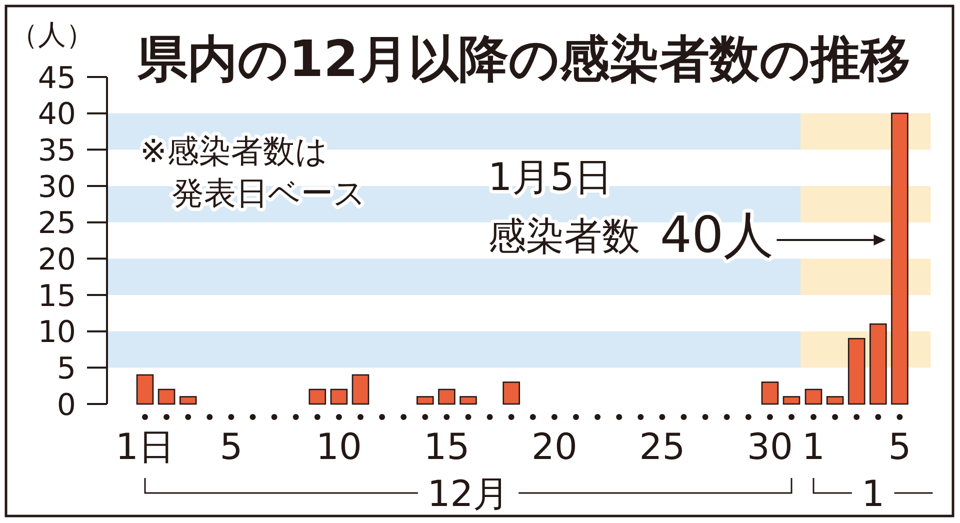 Image resolution: width=960 pixels, height=523 pixels. Describe the element at coordinates (57, 150) in the screenshot. I see `y-tick-label: 35` at that location.